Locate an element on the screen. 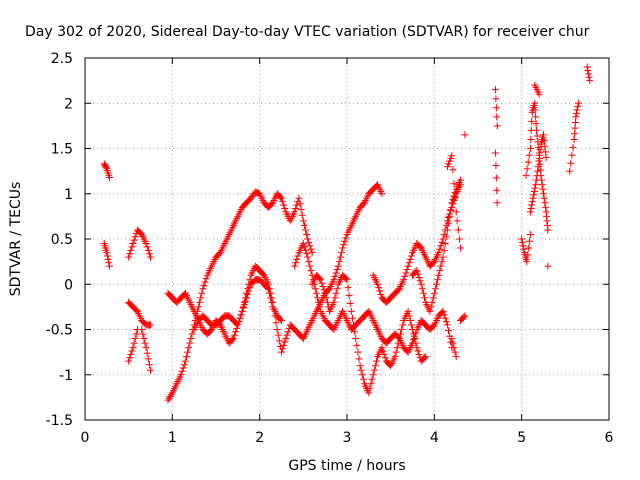 This screenshot has width=640, height=480. y-tick-label: -0.5 is located at coordinates (59, 331).